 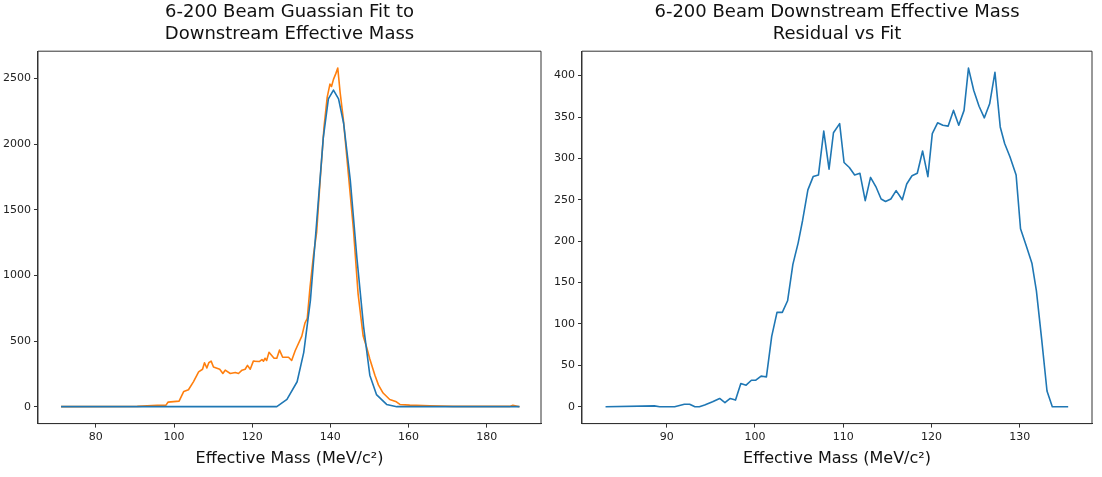 I want to click on y-tick-label: 2500, so click(x=16, y=78).